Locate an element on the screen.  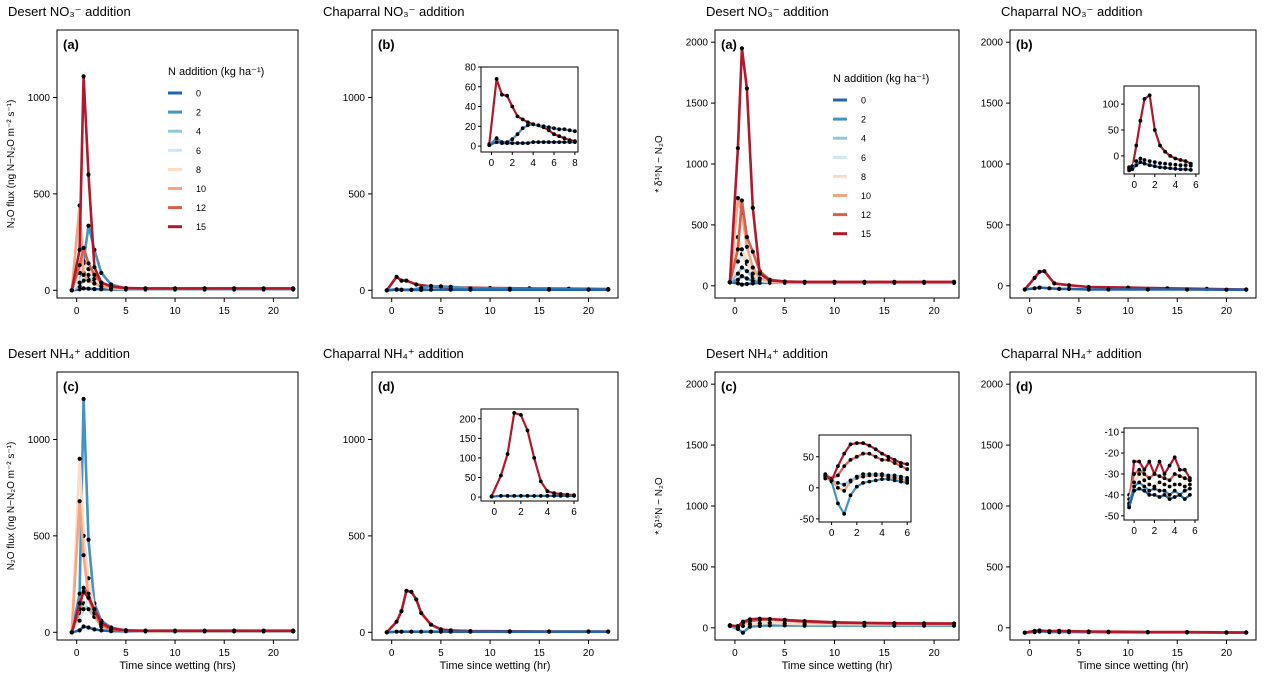
inset-y-tick-label: 0 is located at coordinates (473, 498).